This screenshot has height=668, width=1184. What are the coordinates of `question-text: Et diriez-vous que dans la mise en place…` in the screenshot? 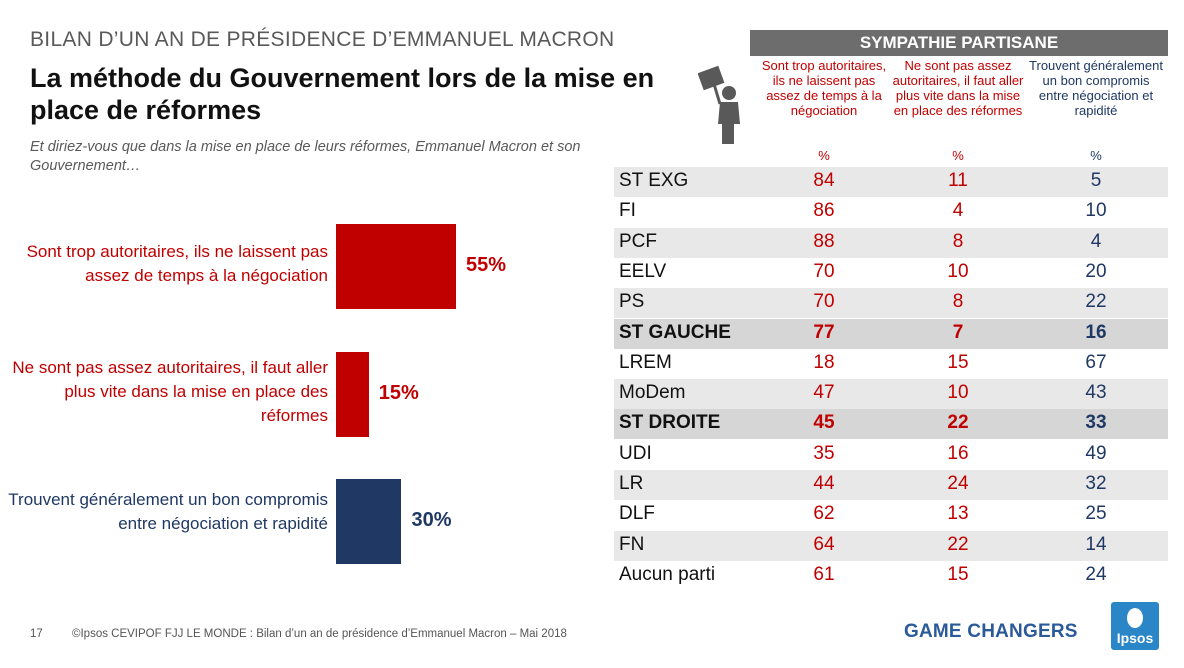 It's located at (305, 156).